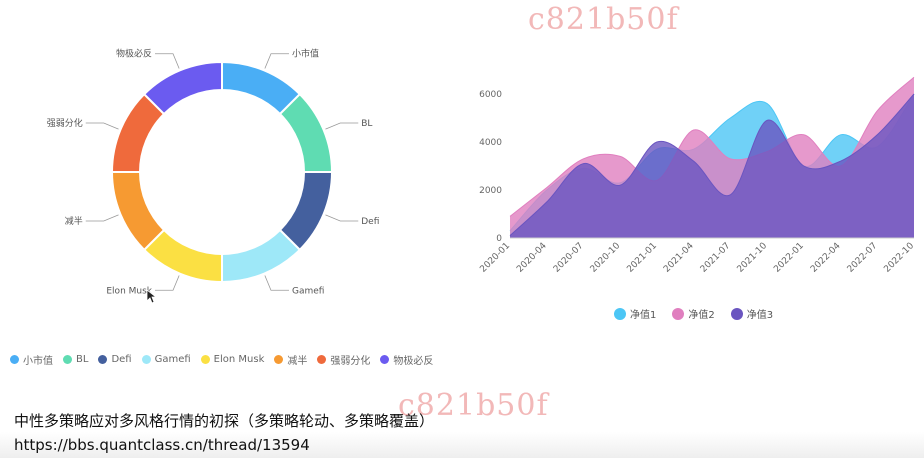  I want to click on x-tick-label: 2021-07, so click(716, 258).